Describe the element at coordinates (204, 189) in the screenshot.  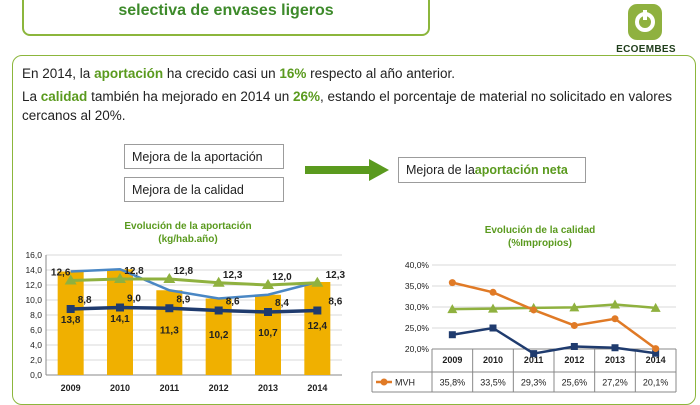
I see `box-mejora-calidad: Mejora de la calidad` at that location.